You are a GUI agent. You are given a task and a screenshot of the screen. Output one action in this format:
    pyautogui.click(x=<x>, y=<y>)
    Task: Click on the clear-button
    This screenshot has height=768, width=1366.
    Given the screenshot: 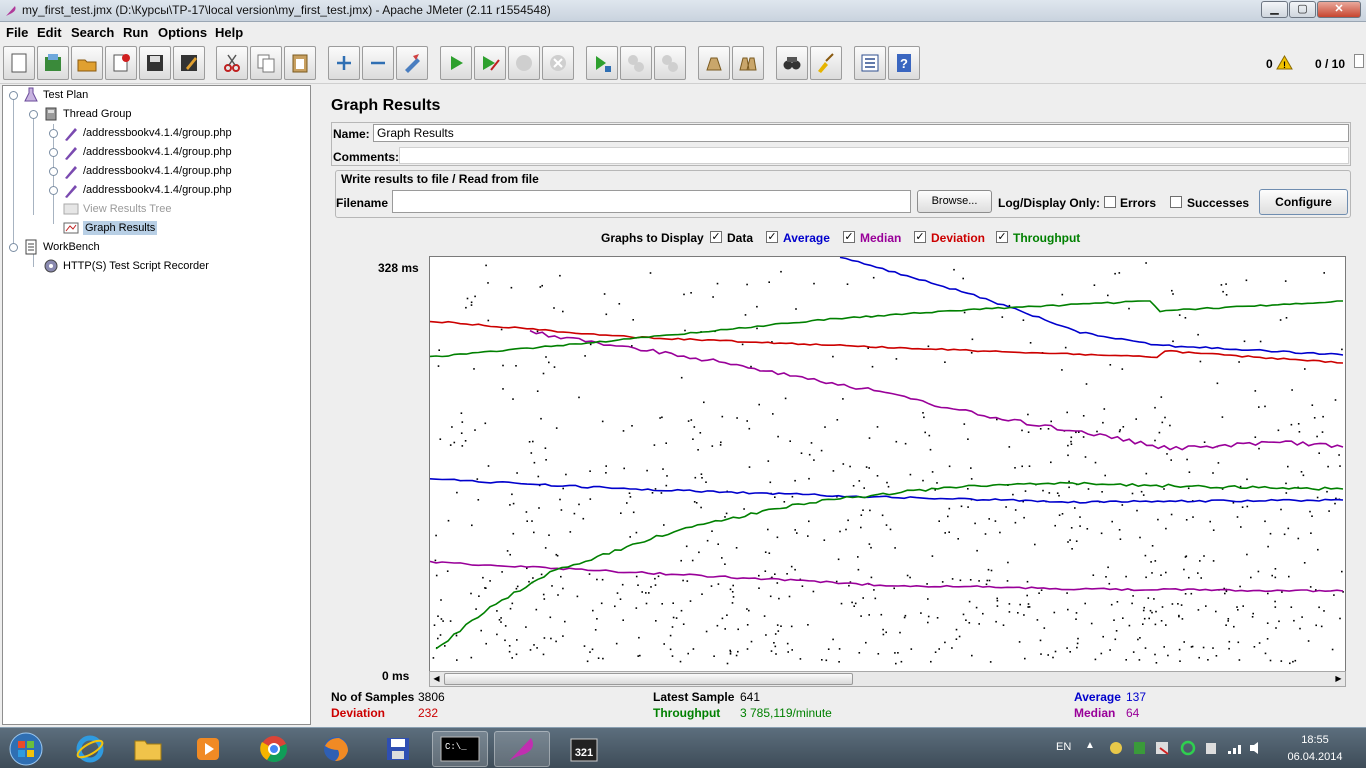 What is the action you would take?
    pyautogui.click(x=714, y=63)
    